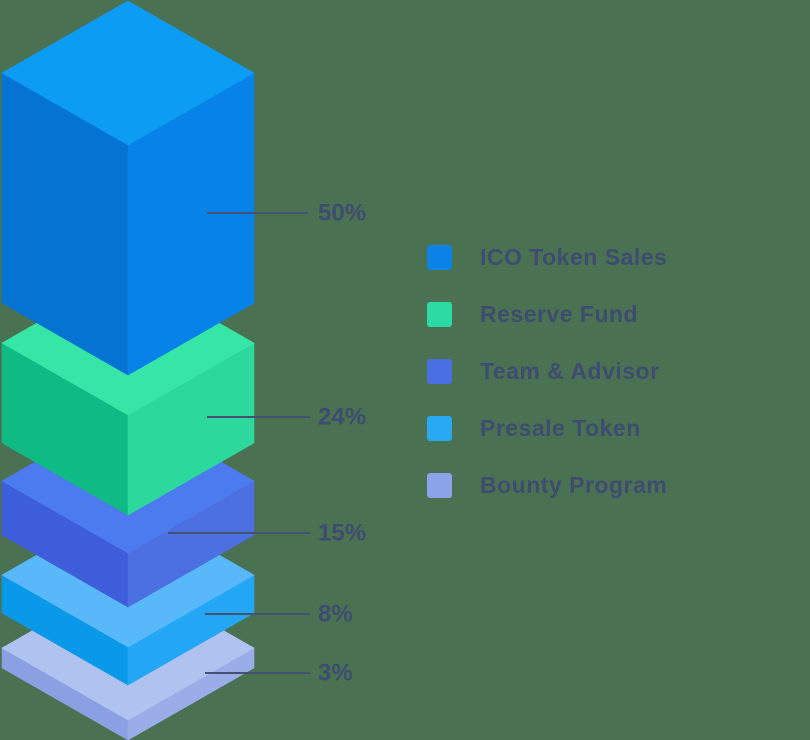 The height and width of the screenshot is (740, 810). I want to click on legend-label-presale-token: Presale Token, so click(560, 428).